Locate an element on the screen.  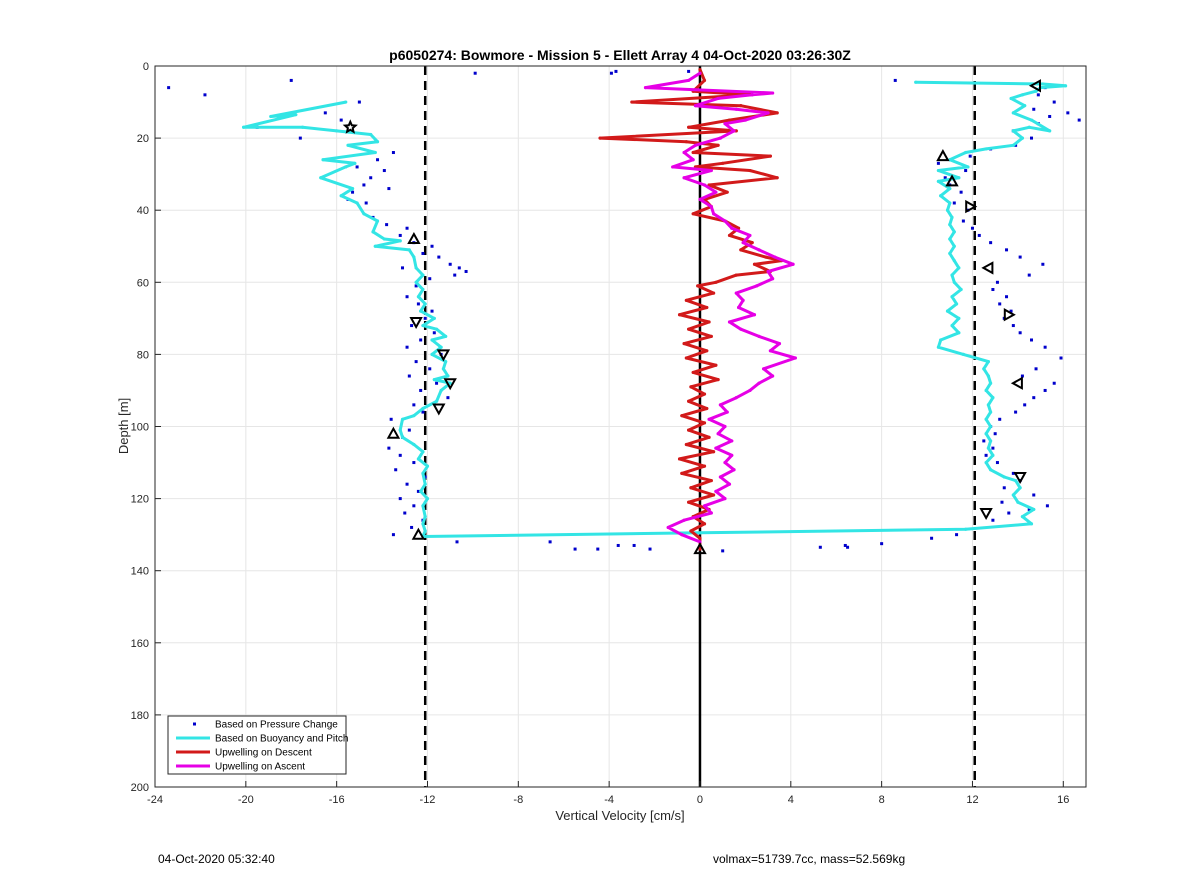
series-upwelling-on-ascent-points is located at coordinates (720, 307).